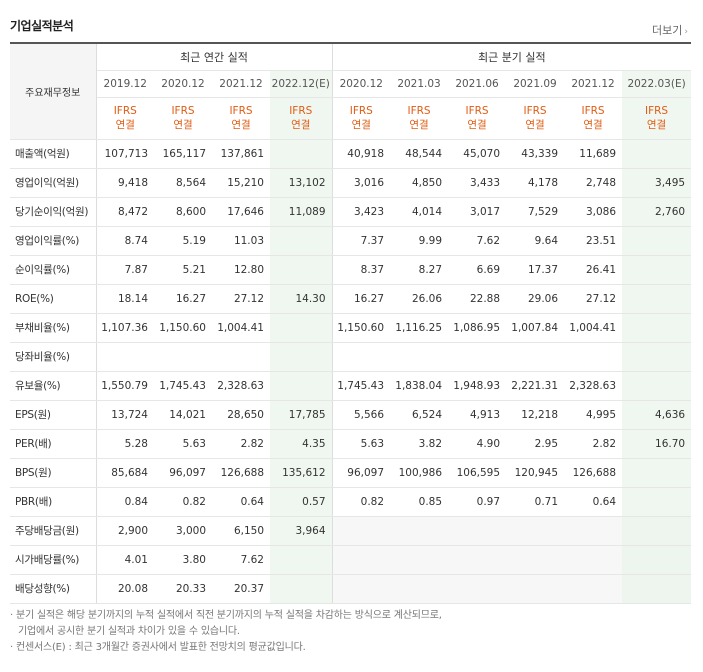  I want to click on quarter-value-cell: 106,595, so click(477, 473).